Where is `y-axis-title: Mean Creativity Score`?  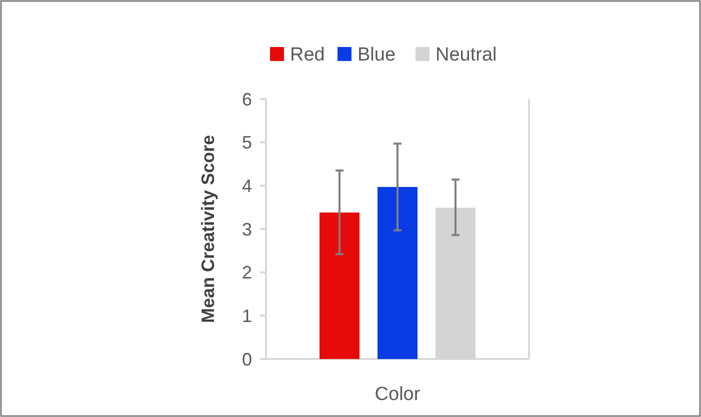
y-axis-title: Mean Creativity Score is located at coordinates (208, 229).